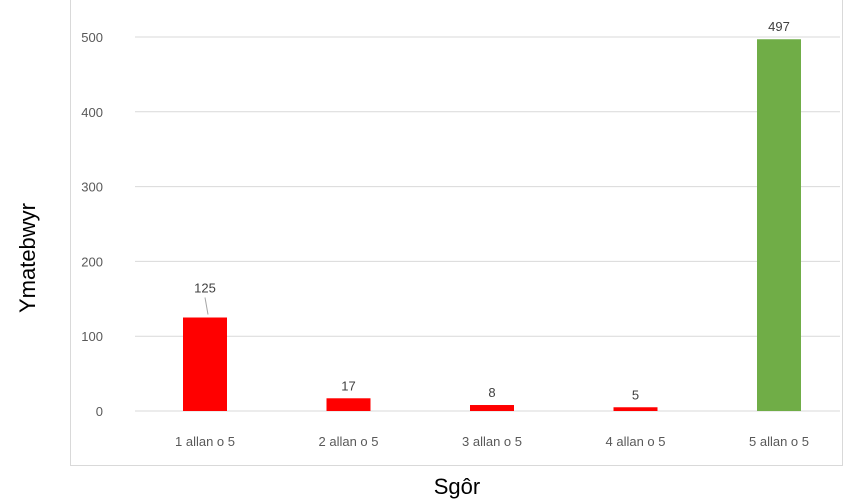 The width and height of the screenshot is (845, 504). What do you see at coordinates (92, 37) in the screenshot?
I see `y-tick-label: 500` at bounding box center [92, 37].